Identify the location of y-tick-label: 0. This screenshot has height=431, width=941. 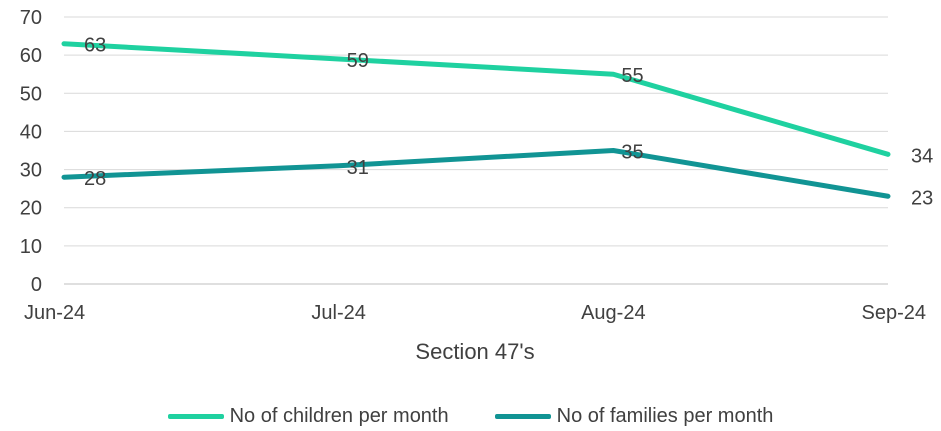
(36, 285).